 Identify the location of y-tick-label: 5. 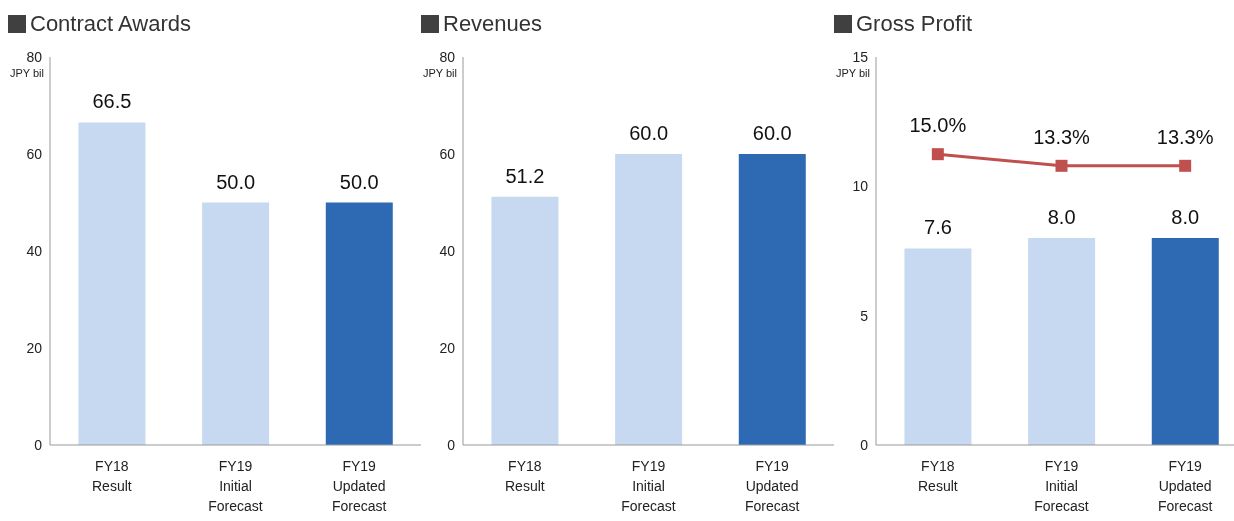
(864, 315).